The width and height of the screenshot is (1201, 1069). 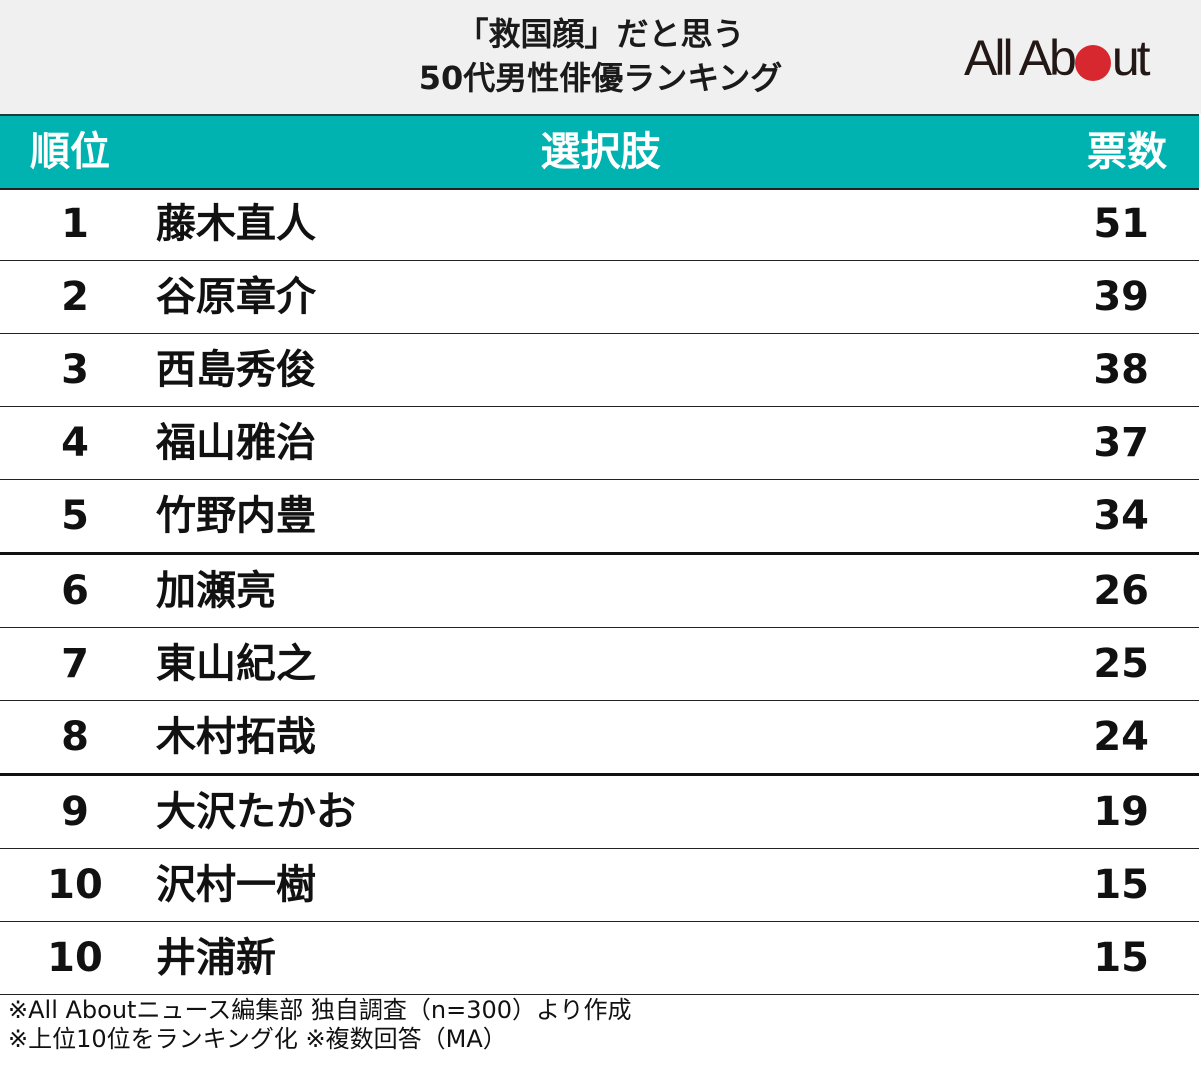 I want to click on logo-text-right: ut, so click(x=1131, y=58).